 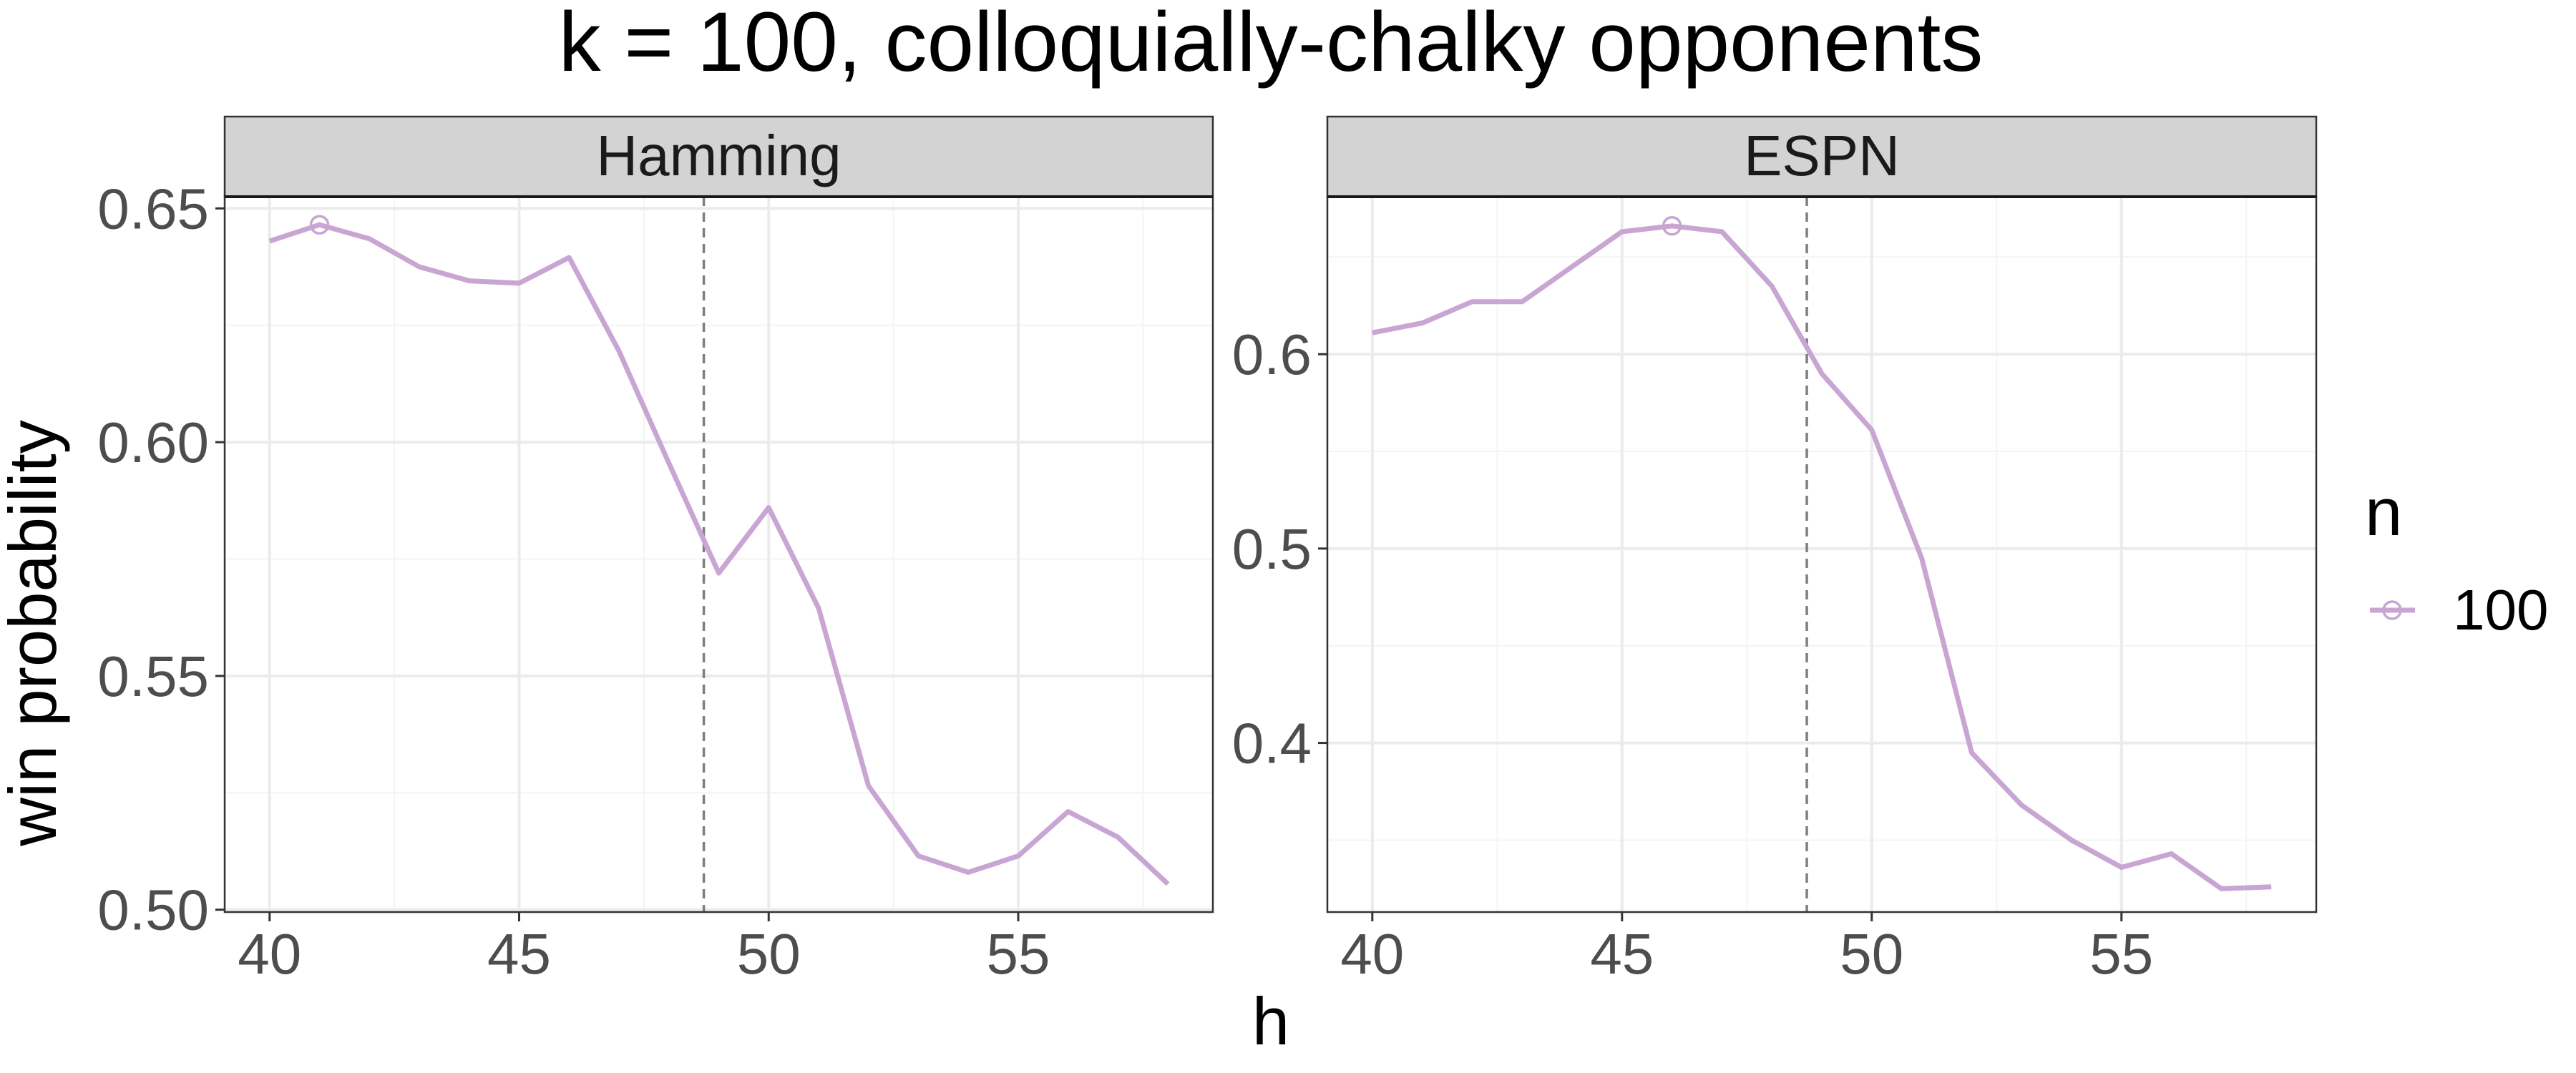 I want to click on chart-title: k = 100, colloquially-chalky opponents, so click(x=1271, y=44).